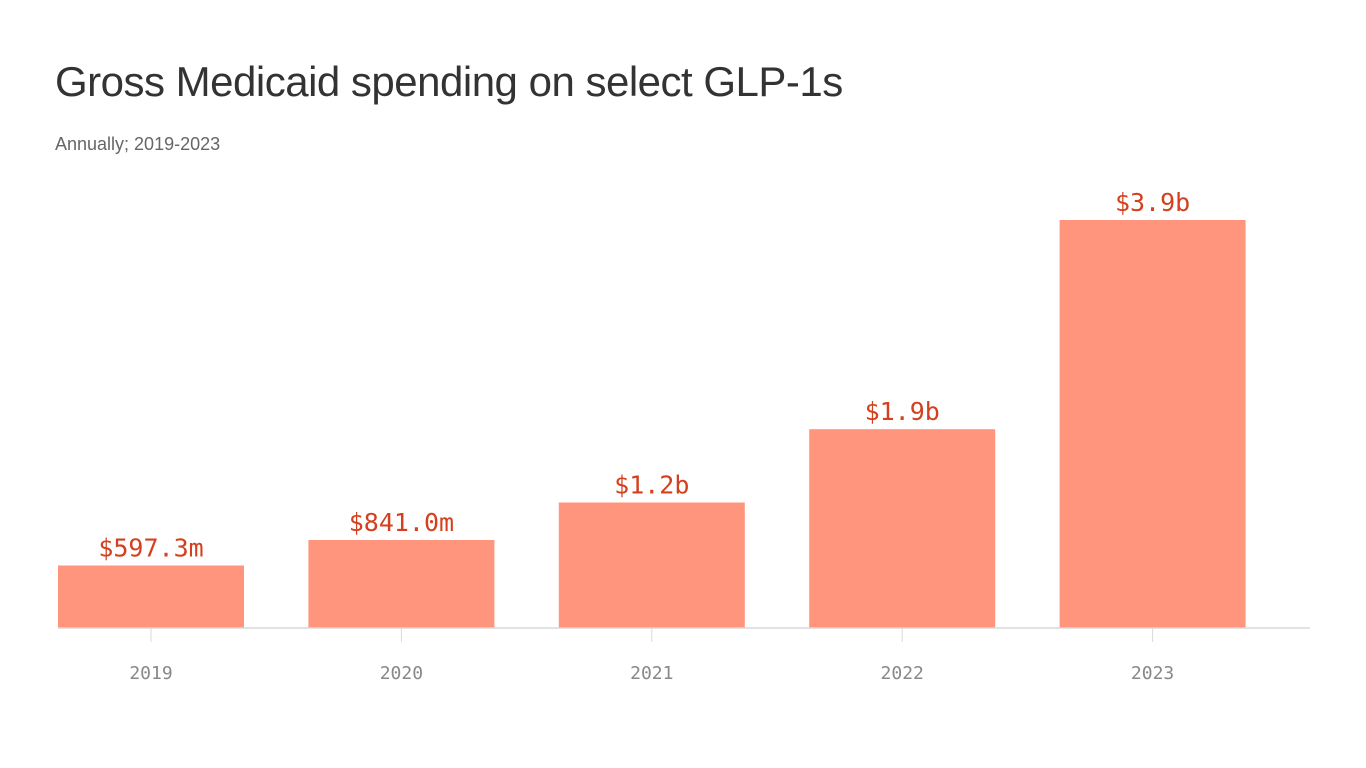 This screenshot has width=1366, height=768. What do you see at coordinates (150, 548) in the screenshot?
I see `value-label-2019: $597.3m` at bounding box center [150, 548].